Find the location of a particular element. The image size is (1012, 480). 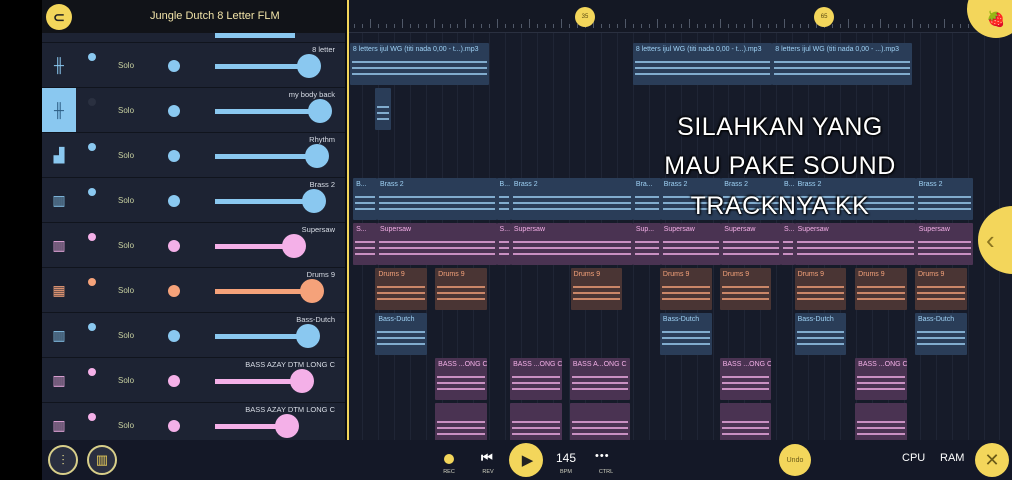

track-row: ▟ Solo Rhythm is located at coordinates (193, 155).